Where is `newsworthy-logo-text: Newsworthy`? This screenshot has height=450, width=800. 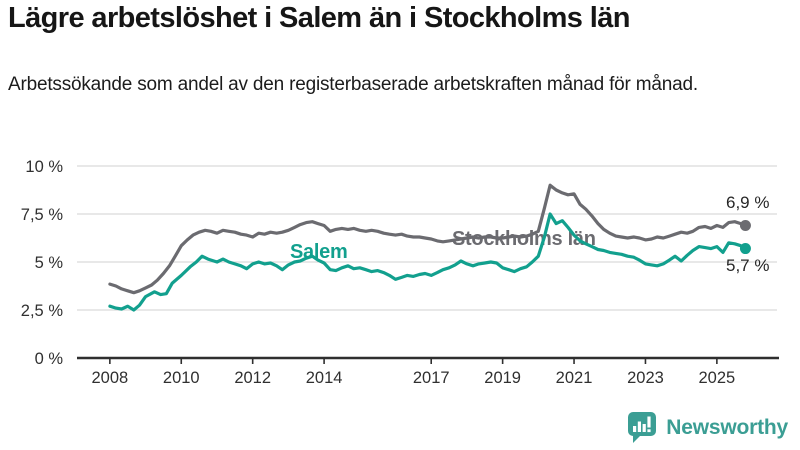
newsworthy-logo-text: Newsworthy is located at coordinates (727, 427).